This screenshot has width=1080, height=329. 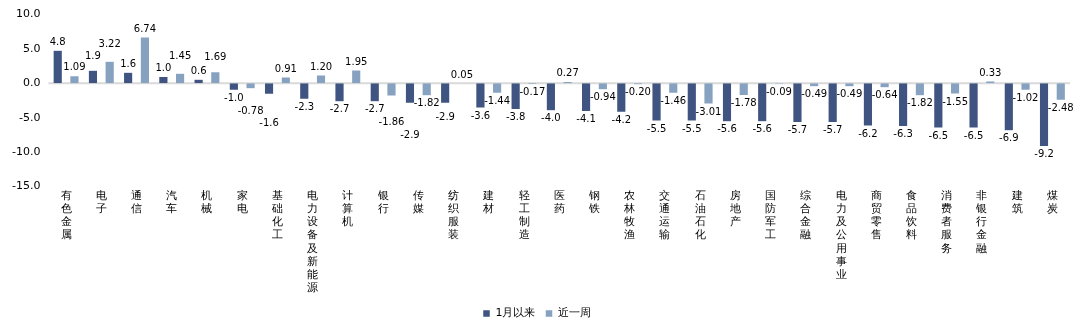 I want to click on x-tick-label: 建筑, so click(x=1016, y=202).